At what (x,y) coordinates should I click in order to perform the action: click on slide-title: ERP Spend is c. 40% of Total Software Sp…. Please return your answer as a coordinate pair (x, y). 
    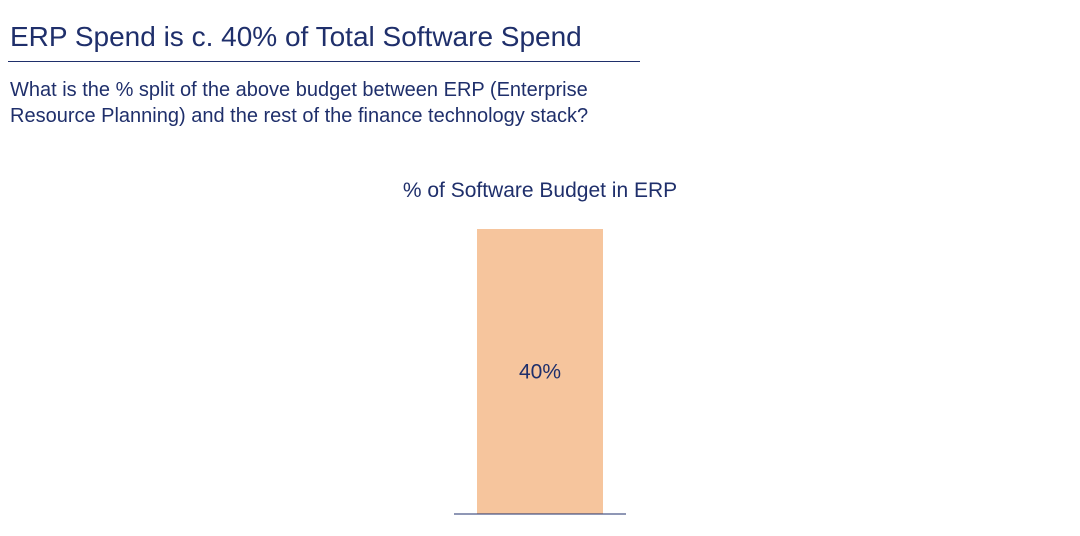
    Looking at the image, I should click on (296, 36).